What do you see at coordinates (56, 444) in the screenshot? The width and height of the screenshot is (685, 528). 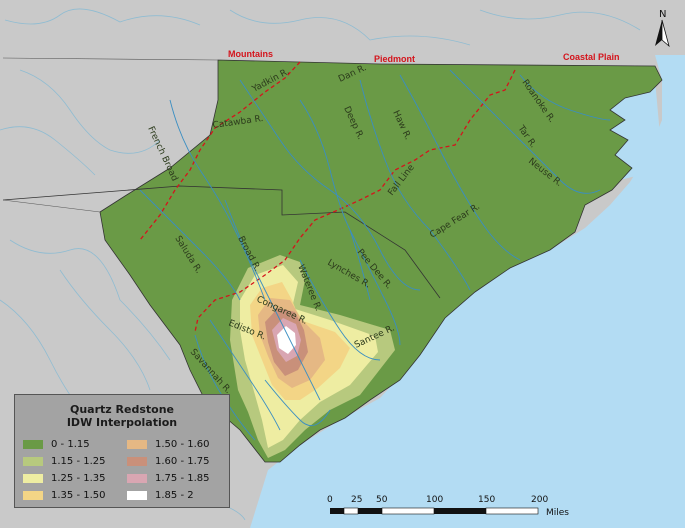 I see `legend-item: 0 - 1.15` at bounding box center [56, 444].